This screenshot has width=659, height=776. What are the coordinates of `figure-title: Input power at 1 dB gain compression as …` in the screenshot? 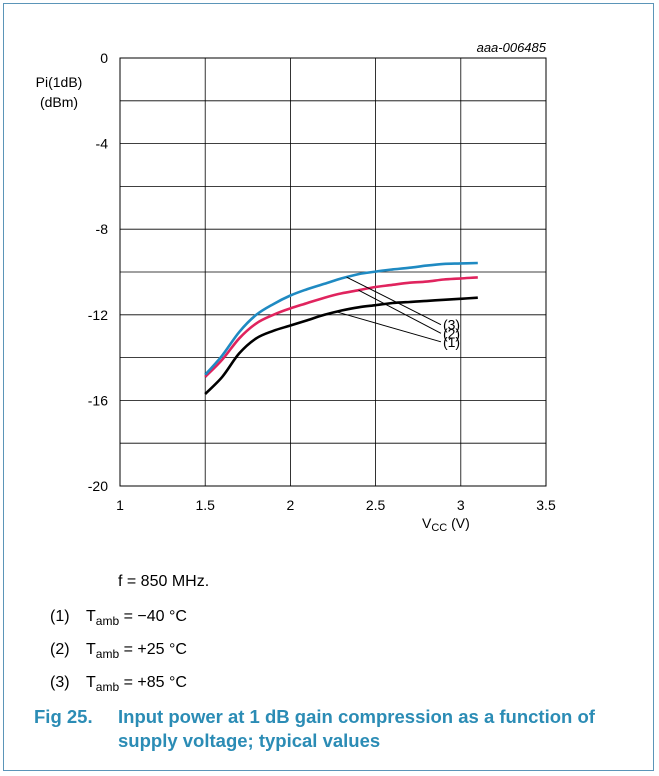 It's located at (356, 728).